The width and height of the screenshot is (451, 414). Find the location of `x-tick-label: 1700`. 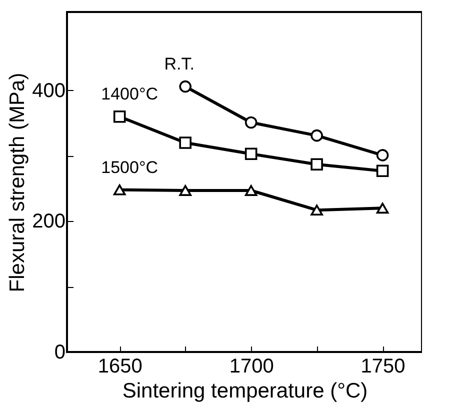

x-tick-label: 1700 is located at coordinates (251, 367).